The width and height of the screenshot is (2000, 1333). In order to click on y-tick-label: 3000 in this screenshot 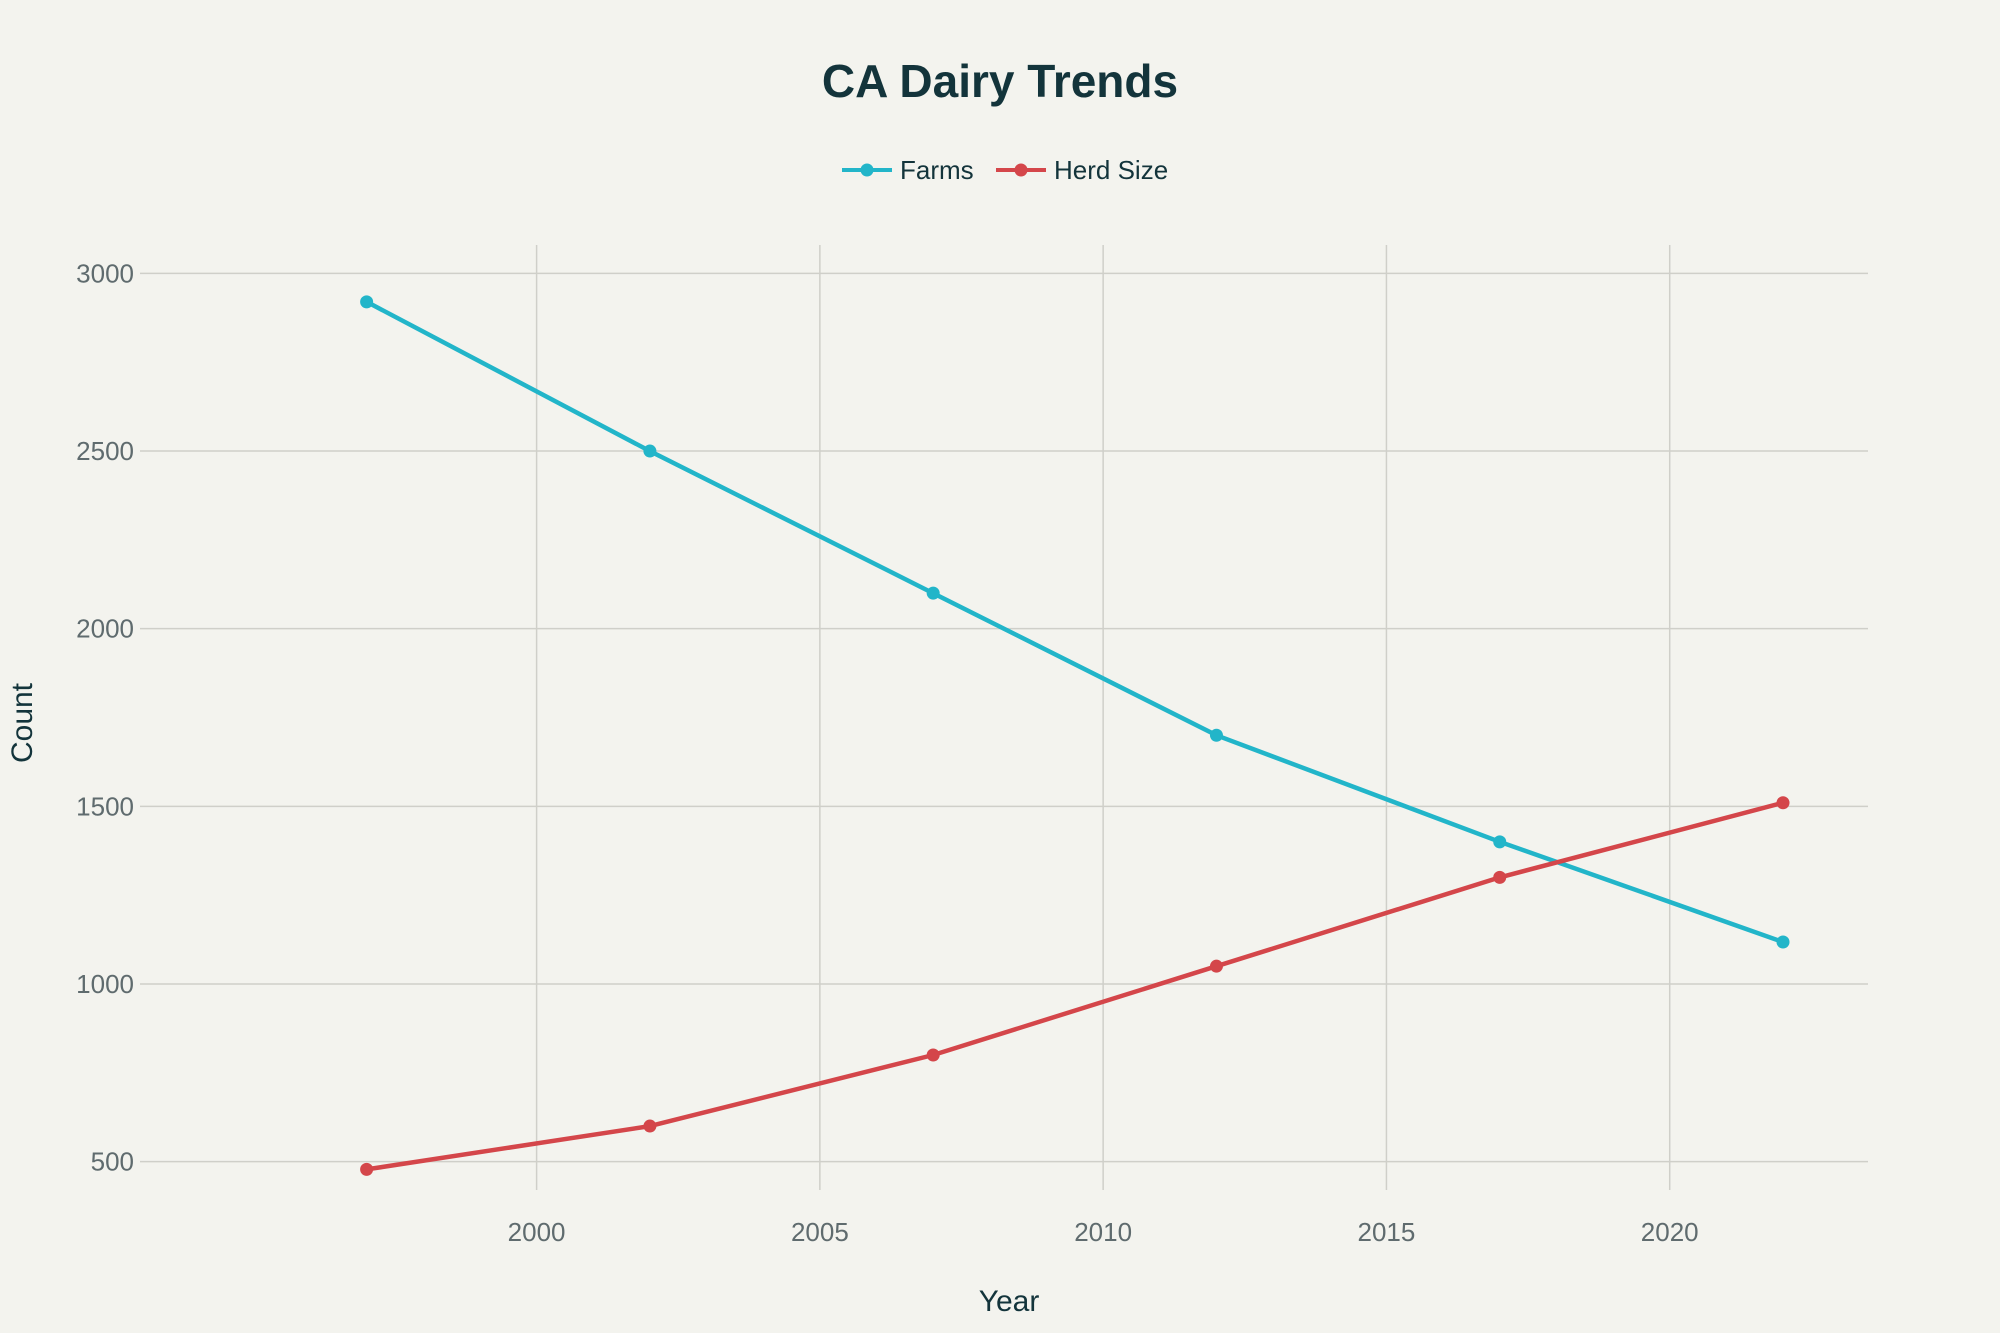, I will do `click(105, 273)`.